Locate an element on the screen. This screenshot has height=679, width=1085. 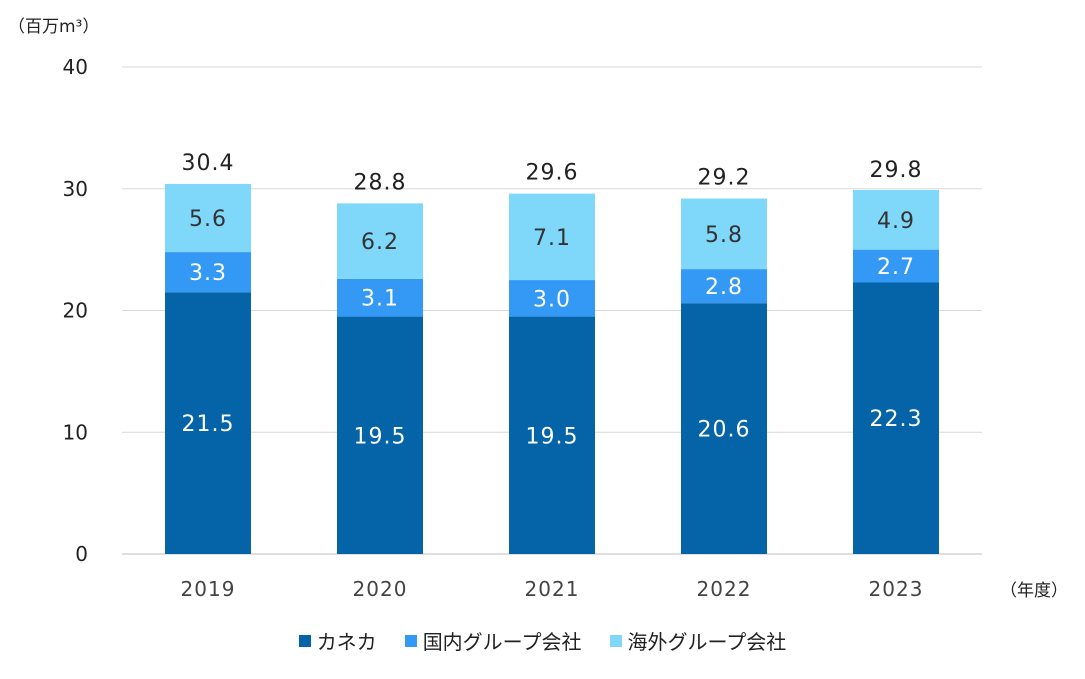
legend-label-overseas: 海外グループ会社 is located at coordinates (707, 642).